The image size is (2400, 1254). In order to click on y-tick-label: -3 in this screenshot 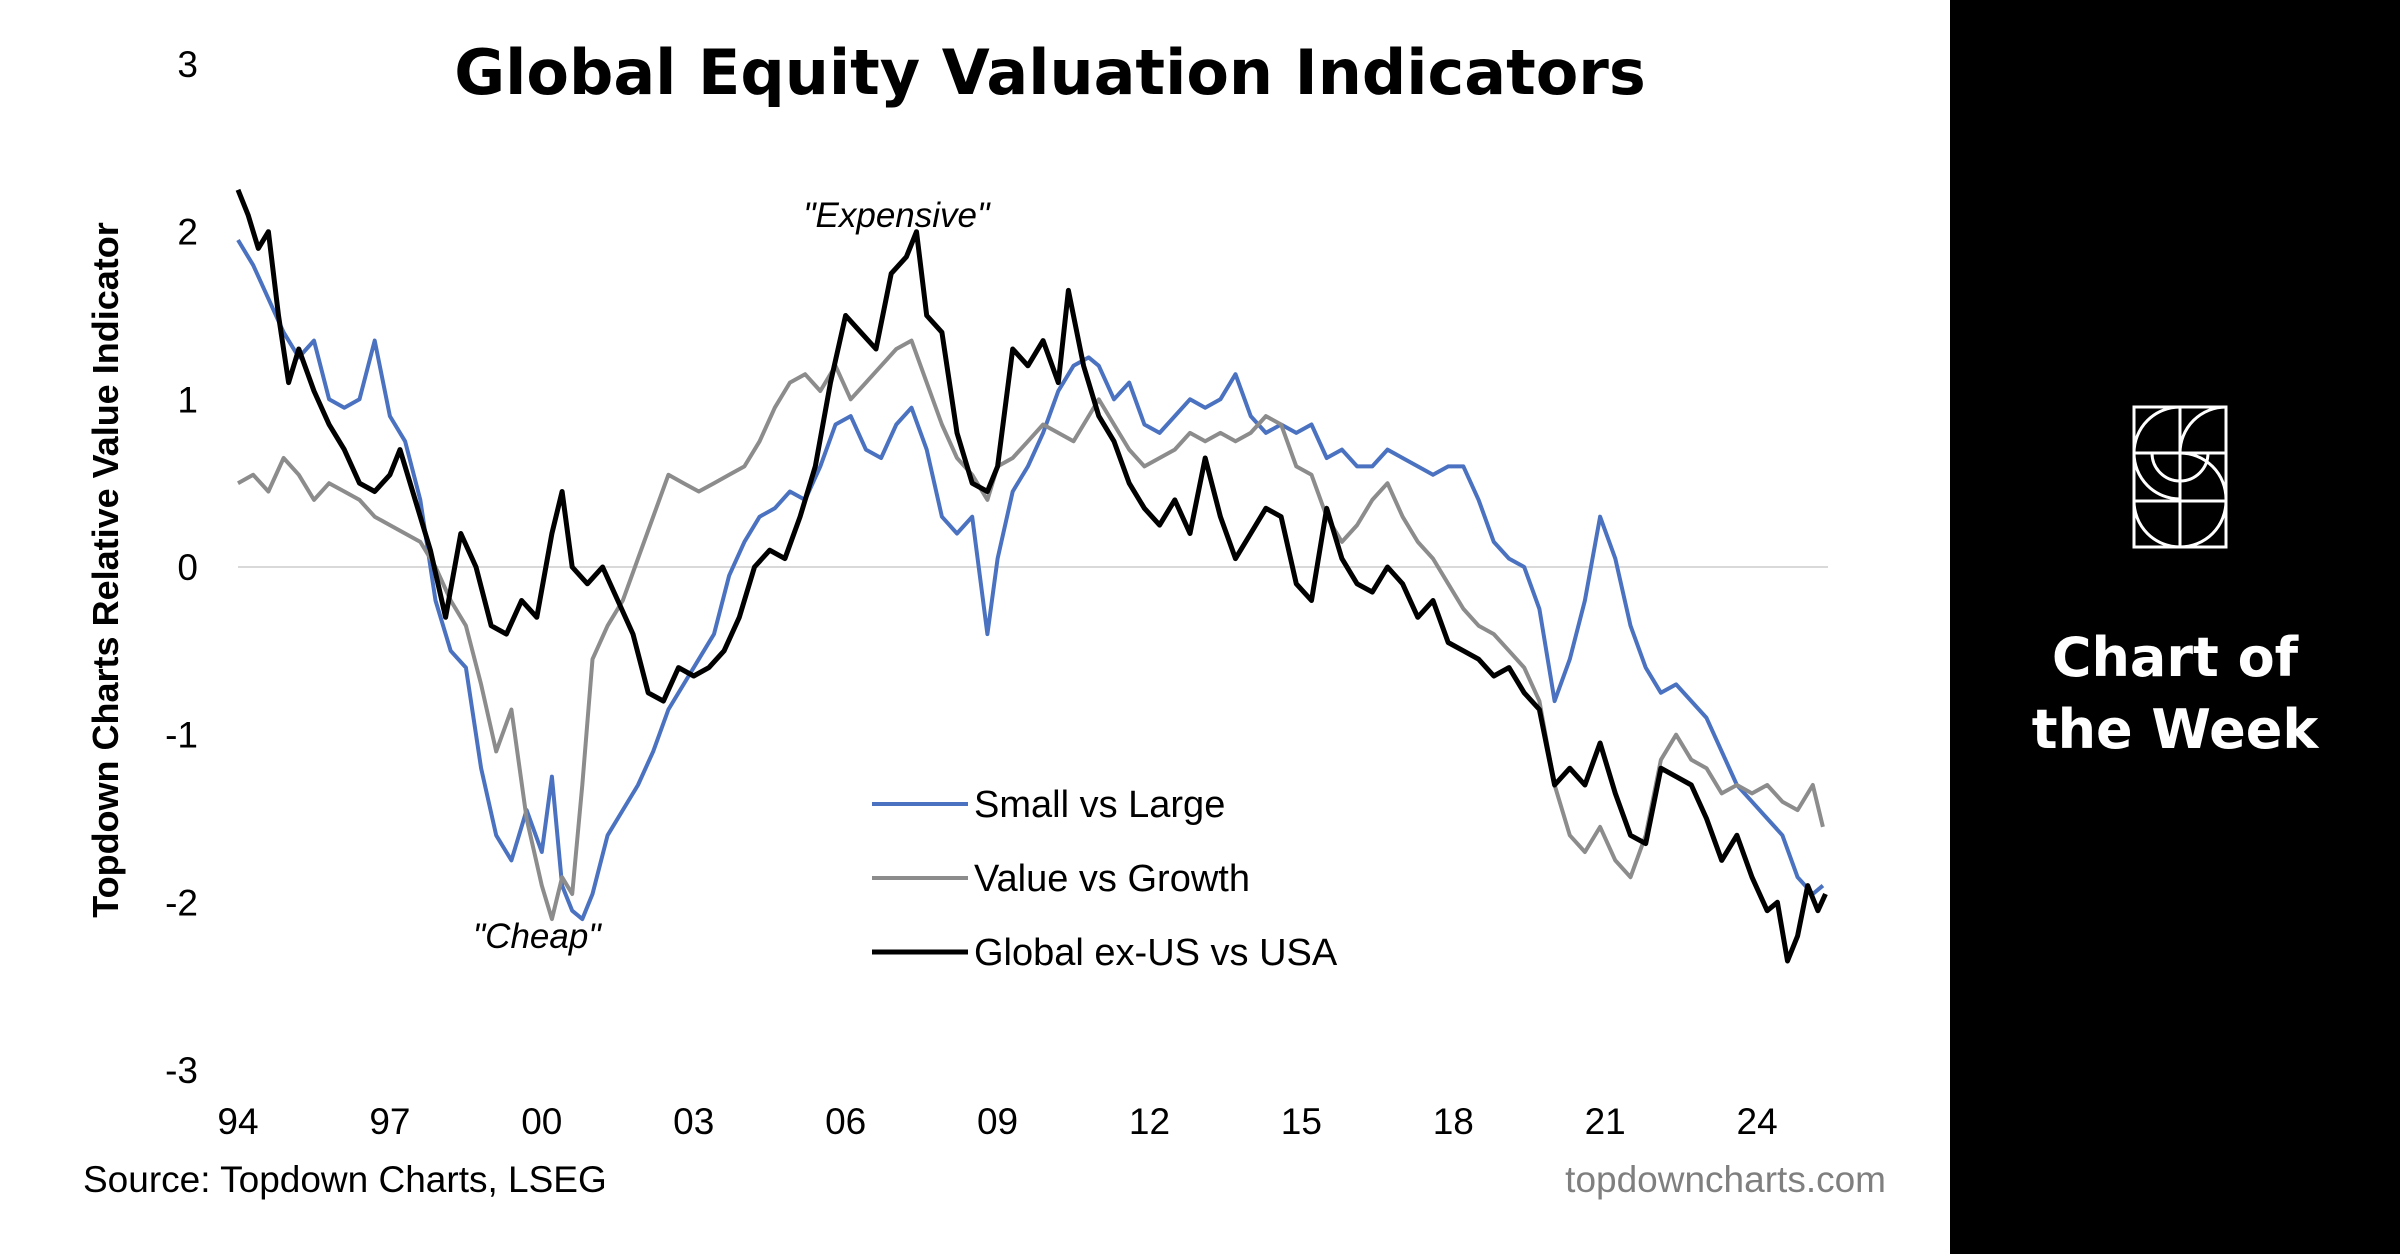, I will do `click(181, 1070)`.